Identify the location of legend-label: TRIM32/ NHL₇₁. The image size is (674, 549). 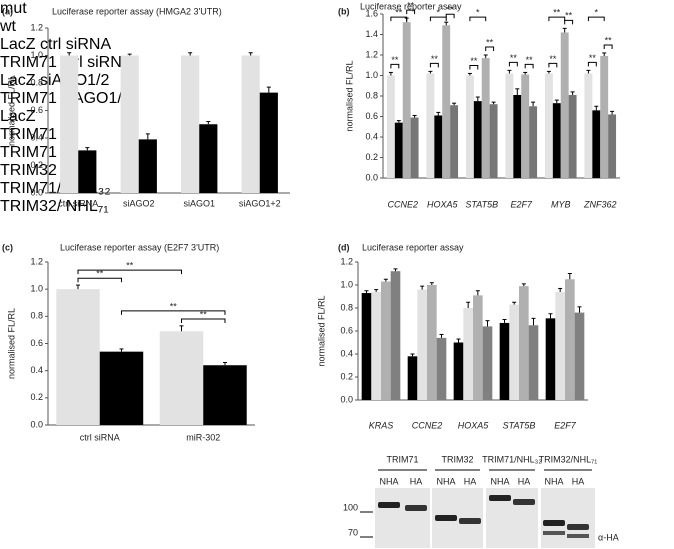
(54, 206).